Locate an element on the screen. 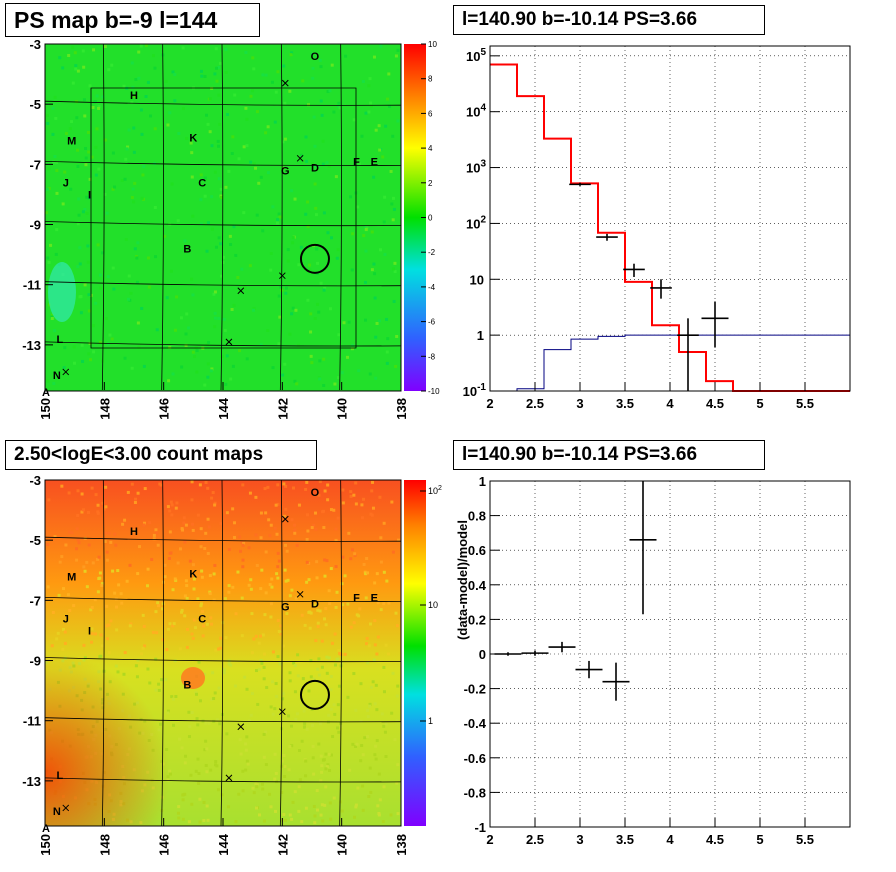  x-tick-label: 146 is located at coordinates (164, 409).